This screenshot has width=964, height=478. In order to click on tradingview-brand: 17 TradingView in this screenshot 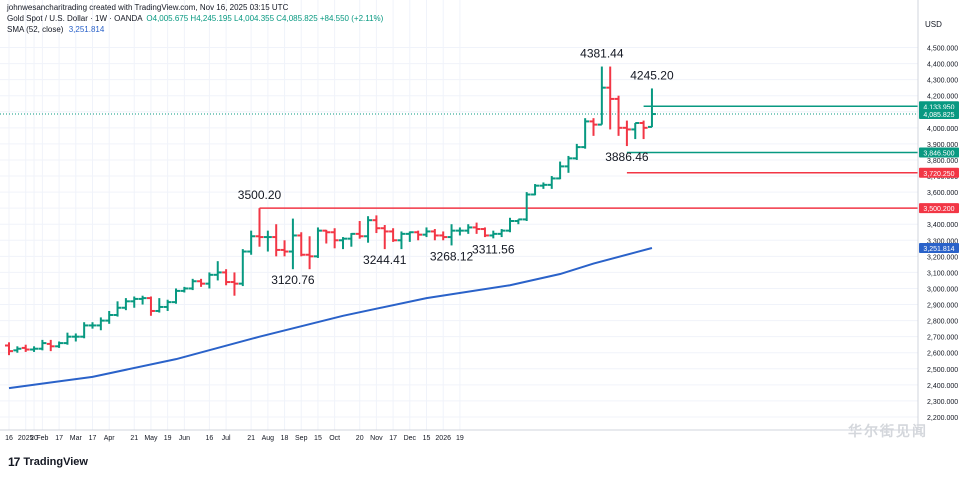, I will do `click(48, 462)`.